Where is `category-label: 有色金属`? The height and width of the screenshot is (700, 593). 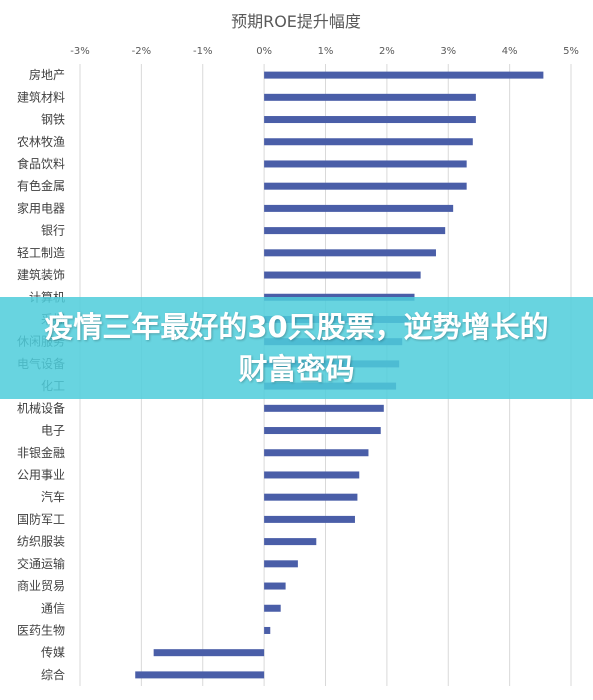 category-label: 有色金属 is located at coordinates (41, 185).